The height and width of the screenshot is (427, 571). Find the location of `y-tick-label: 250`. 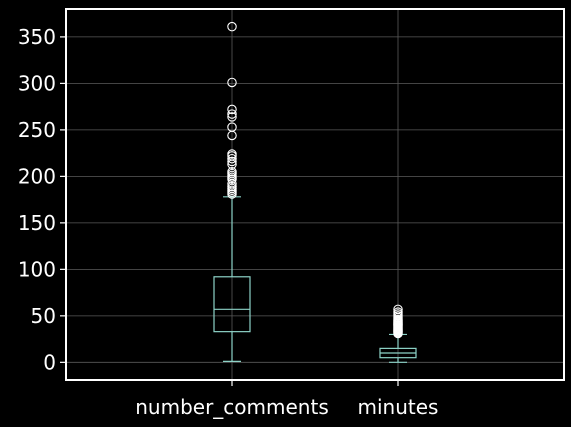

y-tick-label: 250 is located at coordinates (37, 130).